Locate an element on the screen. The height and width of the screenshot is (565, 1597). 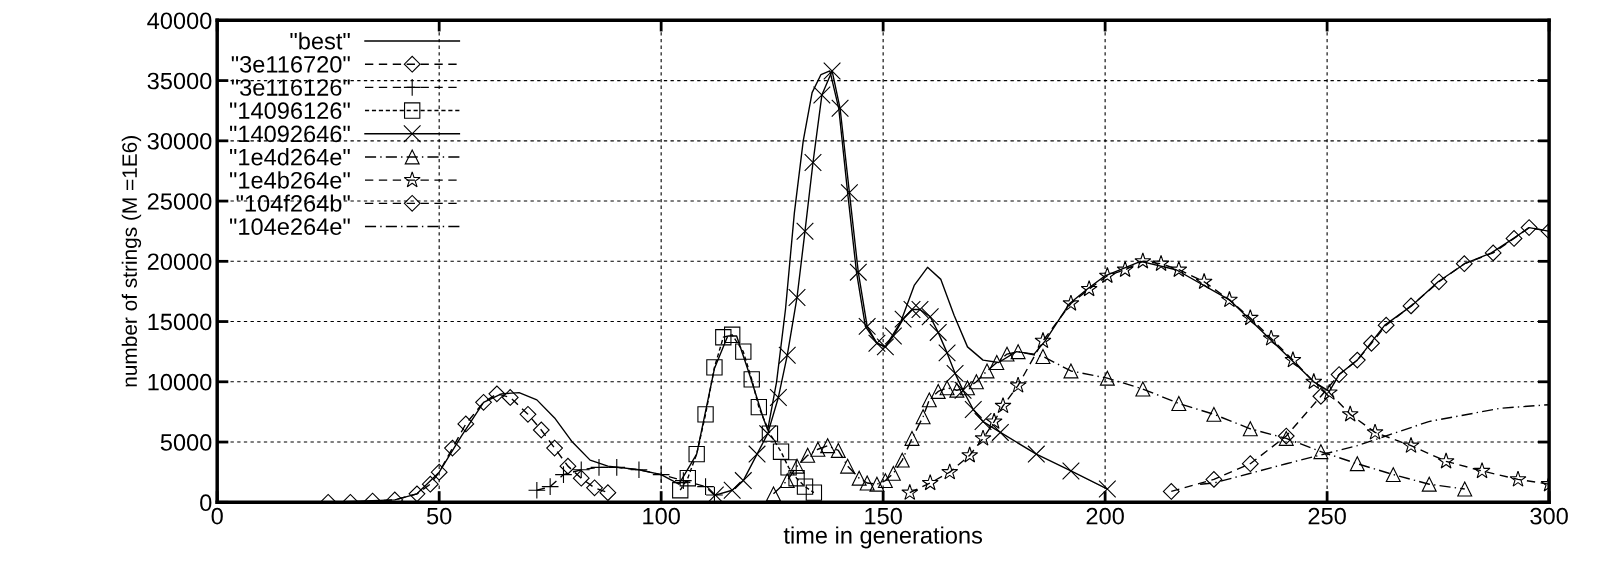
legend-label: "3e116720" is located at coordinates (290, 64).